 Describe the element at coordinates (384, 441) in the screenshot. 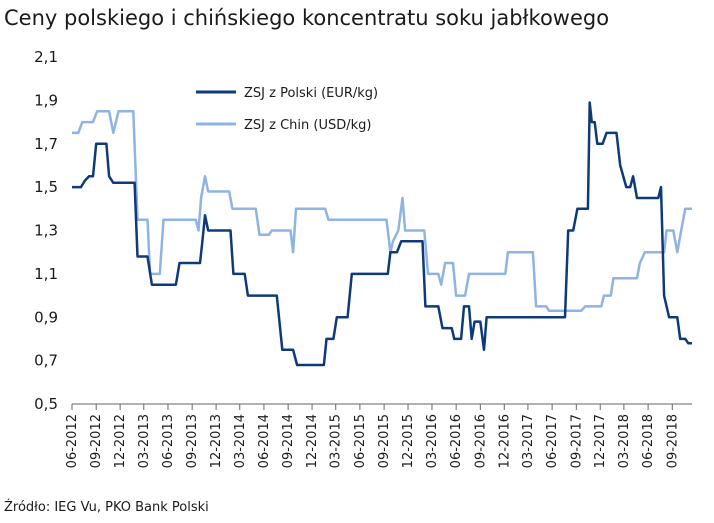

I see `x-tick-label: 09-2015` at that location.